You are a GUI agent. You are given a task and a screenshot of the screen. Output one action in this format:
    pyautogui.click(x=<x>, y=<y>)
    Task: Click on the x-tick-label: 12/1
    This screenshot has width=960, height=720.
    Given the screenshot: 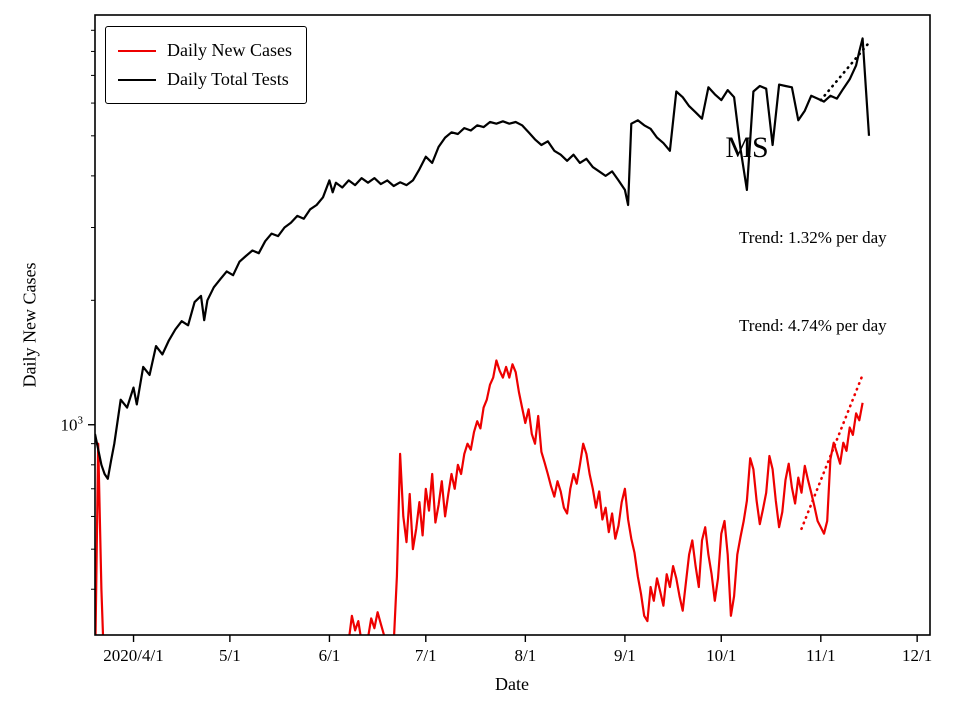 What is the action you would take?
    pyautogui.click(x=917, y=655)
    